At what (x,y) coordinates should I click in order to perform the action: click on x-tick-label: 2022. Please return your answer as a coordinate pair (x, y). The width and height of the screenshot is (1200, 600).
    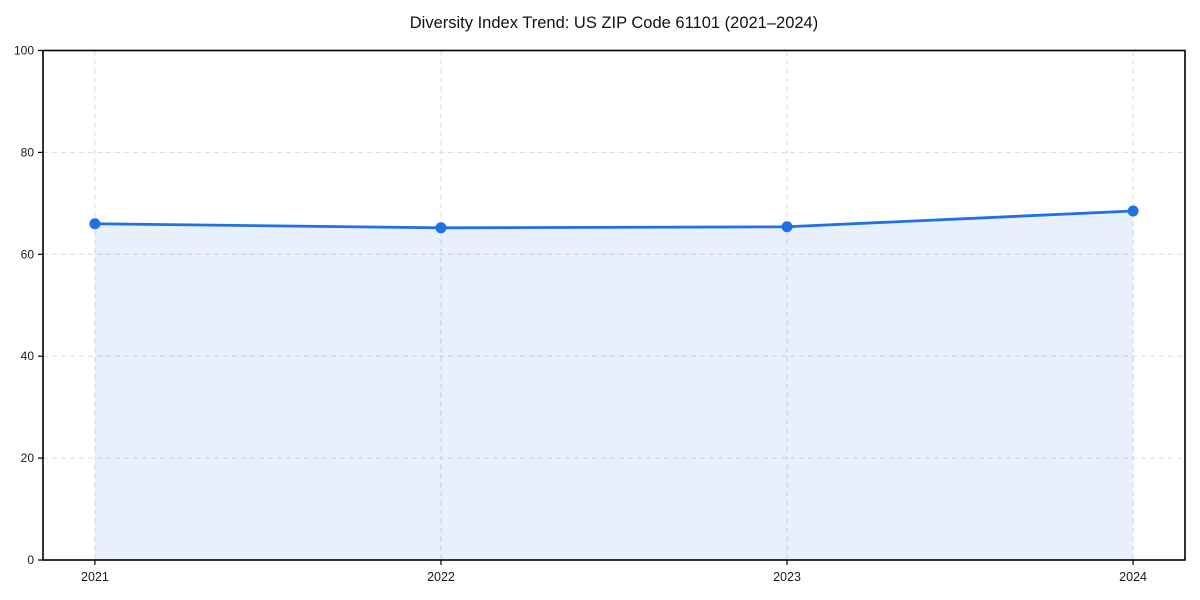
    Looking at the image, I should click on (441, 577).